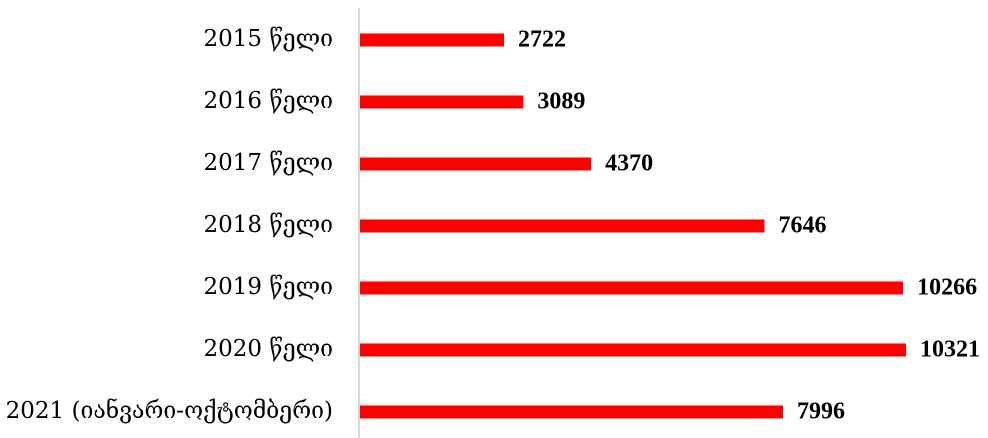 The width and height of the screenshot is (988, 438). What do you see at coordinates (268, 163) in the screenshot?
I see `category-label: 2017 წელი` at bounding box center [268, 163].